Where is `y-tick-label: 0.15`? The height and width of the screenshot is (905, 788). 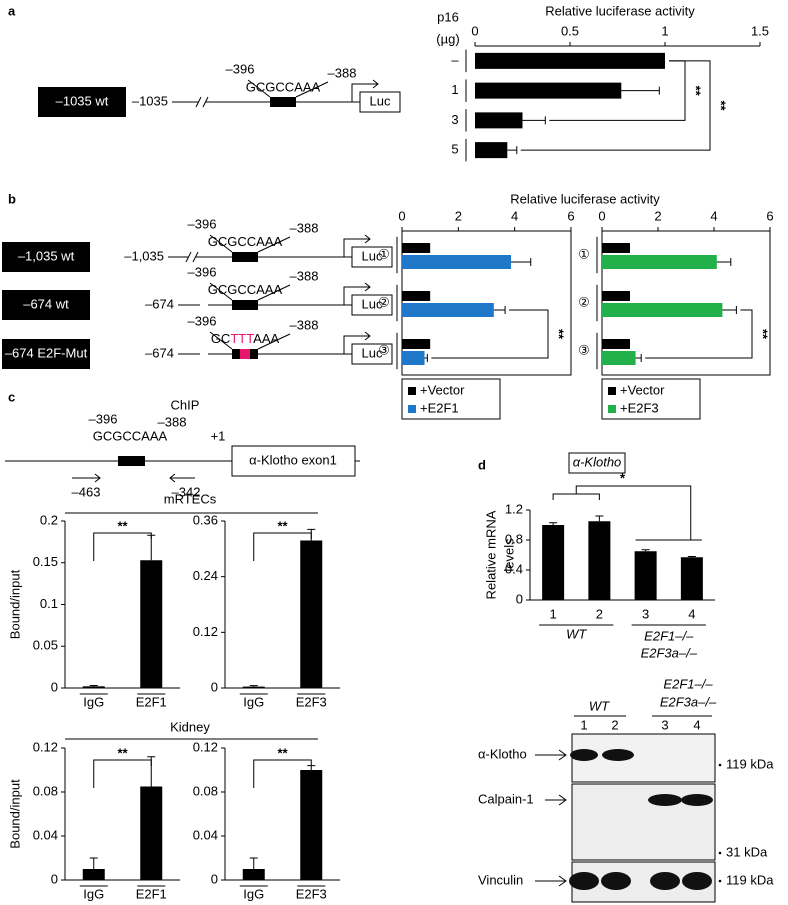
y-tick-label: 0.15 is located at coordinates (45, 561).